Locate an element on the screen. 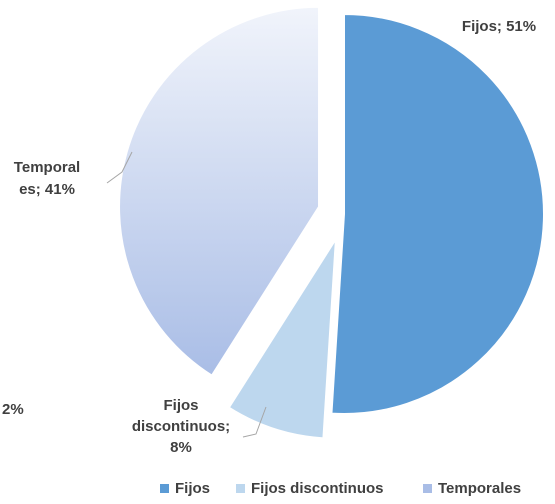  pie-slice-fijos-discontinuos is located at coordinates (282, 339).